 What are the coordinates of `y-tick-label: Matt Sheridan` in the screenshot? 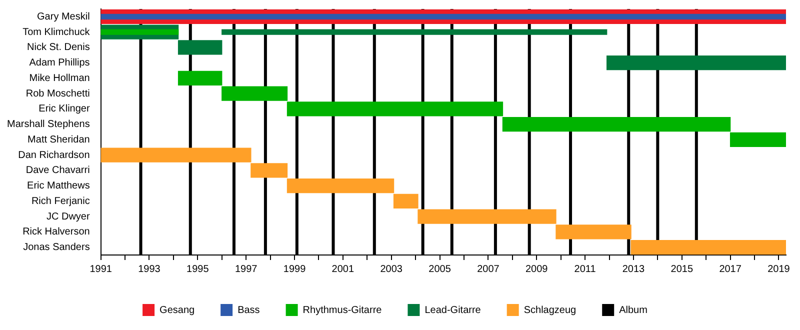 It's located at (59, 140).